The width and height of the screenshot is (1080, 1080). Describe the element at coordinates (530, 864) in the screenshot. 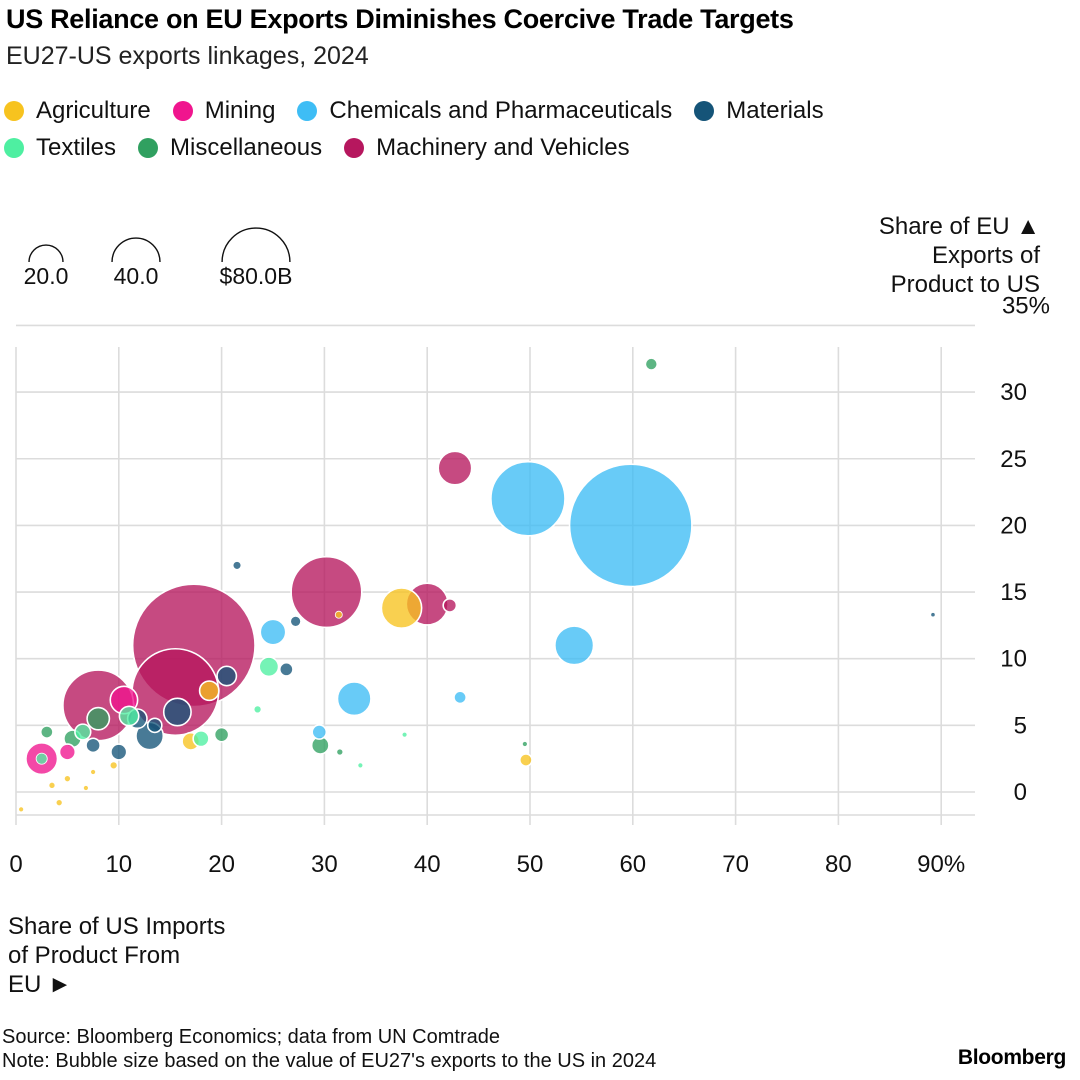

I see `x-tick-label: 50` at that location.